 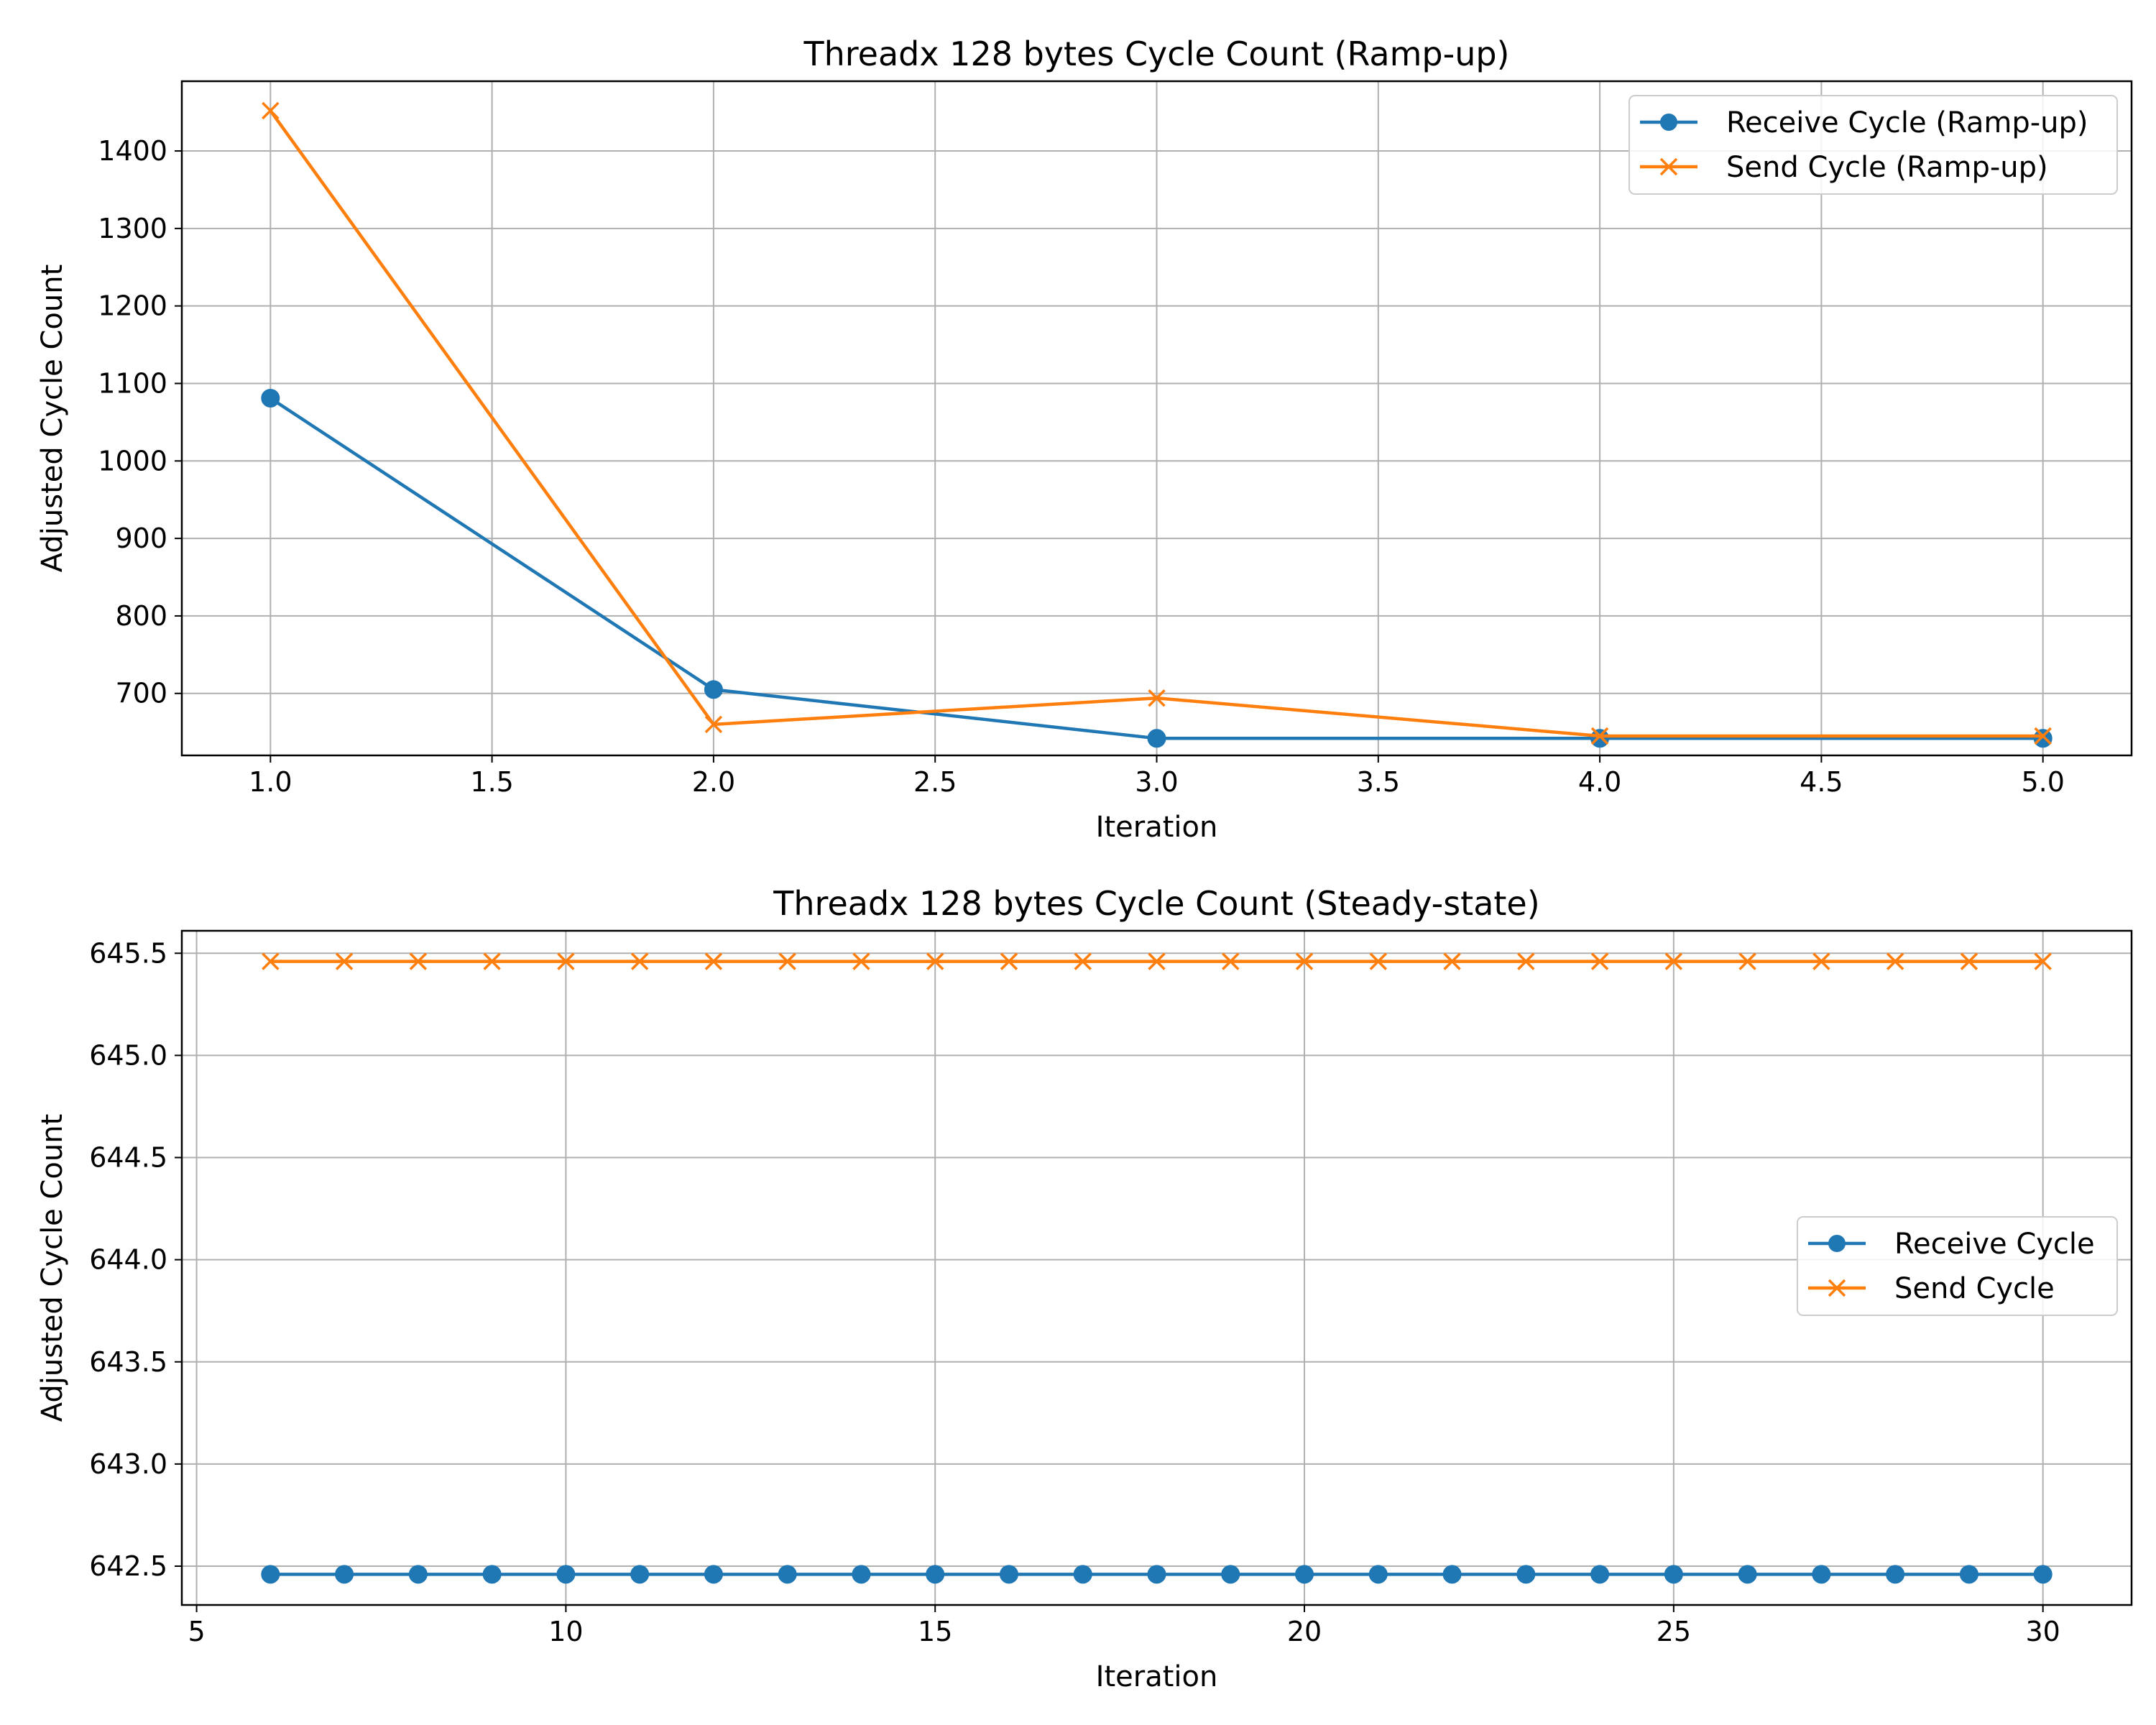 What do you see at coordinates (141, 616) in the screenshot?
I see `y-tick-label: 800` at bounding box center [141, 616].